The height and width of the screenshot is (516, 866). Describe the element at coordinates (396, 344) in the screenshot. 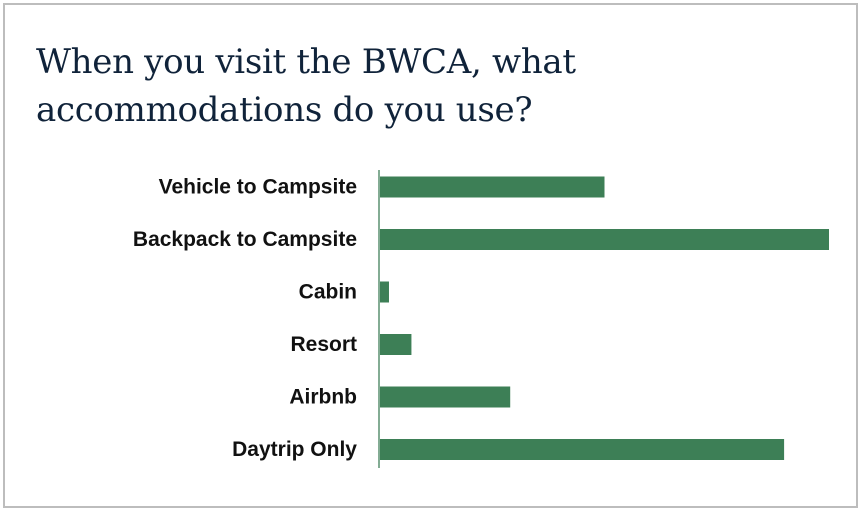

I see `bar-resort` at that location.